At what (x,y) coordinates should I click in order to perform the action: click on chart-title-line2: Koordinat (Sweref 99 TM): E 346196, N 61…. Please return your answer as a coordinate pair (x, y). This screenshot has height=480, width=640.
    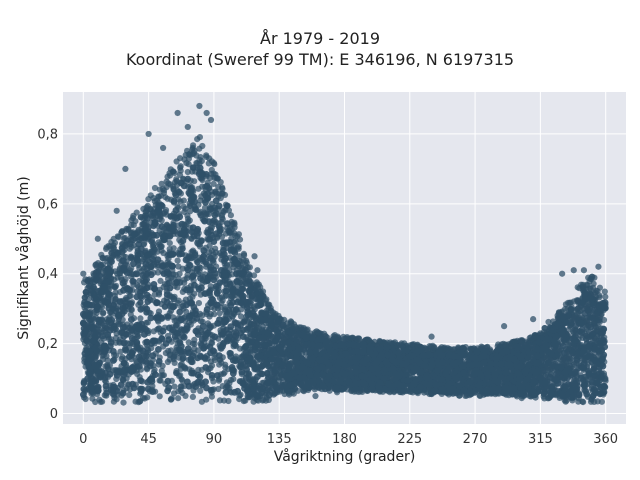
    Looking at the image, I should click on (320, 59).